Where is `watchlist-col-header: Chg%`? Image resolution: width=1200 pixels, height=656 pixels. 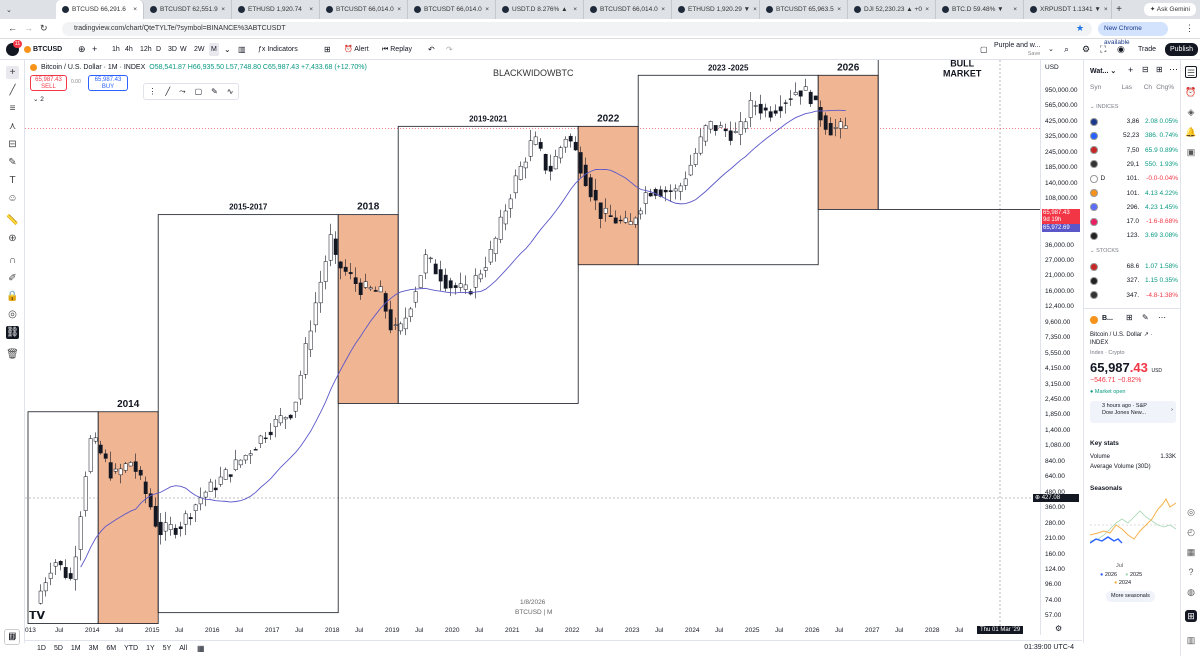
watchlist-col-header: Chg% is located at coordinates (1165, 87).